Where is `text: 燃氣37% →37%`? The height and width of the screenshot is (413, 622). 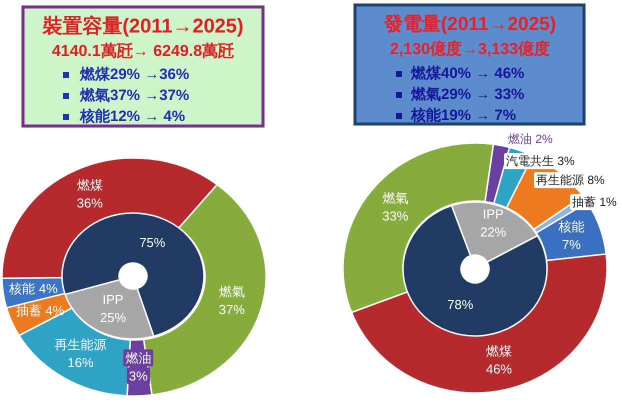
text: 燃氣37% →37% is located at coordinates (134, 95).